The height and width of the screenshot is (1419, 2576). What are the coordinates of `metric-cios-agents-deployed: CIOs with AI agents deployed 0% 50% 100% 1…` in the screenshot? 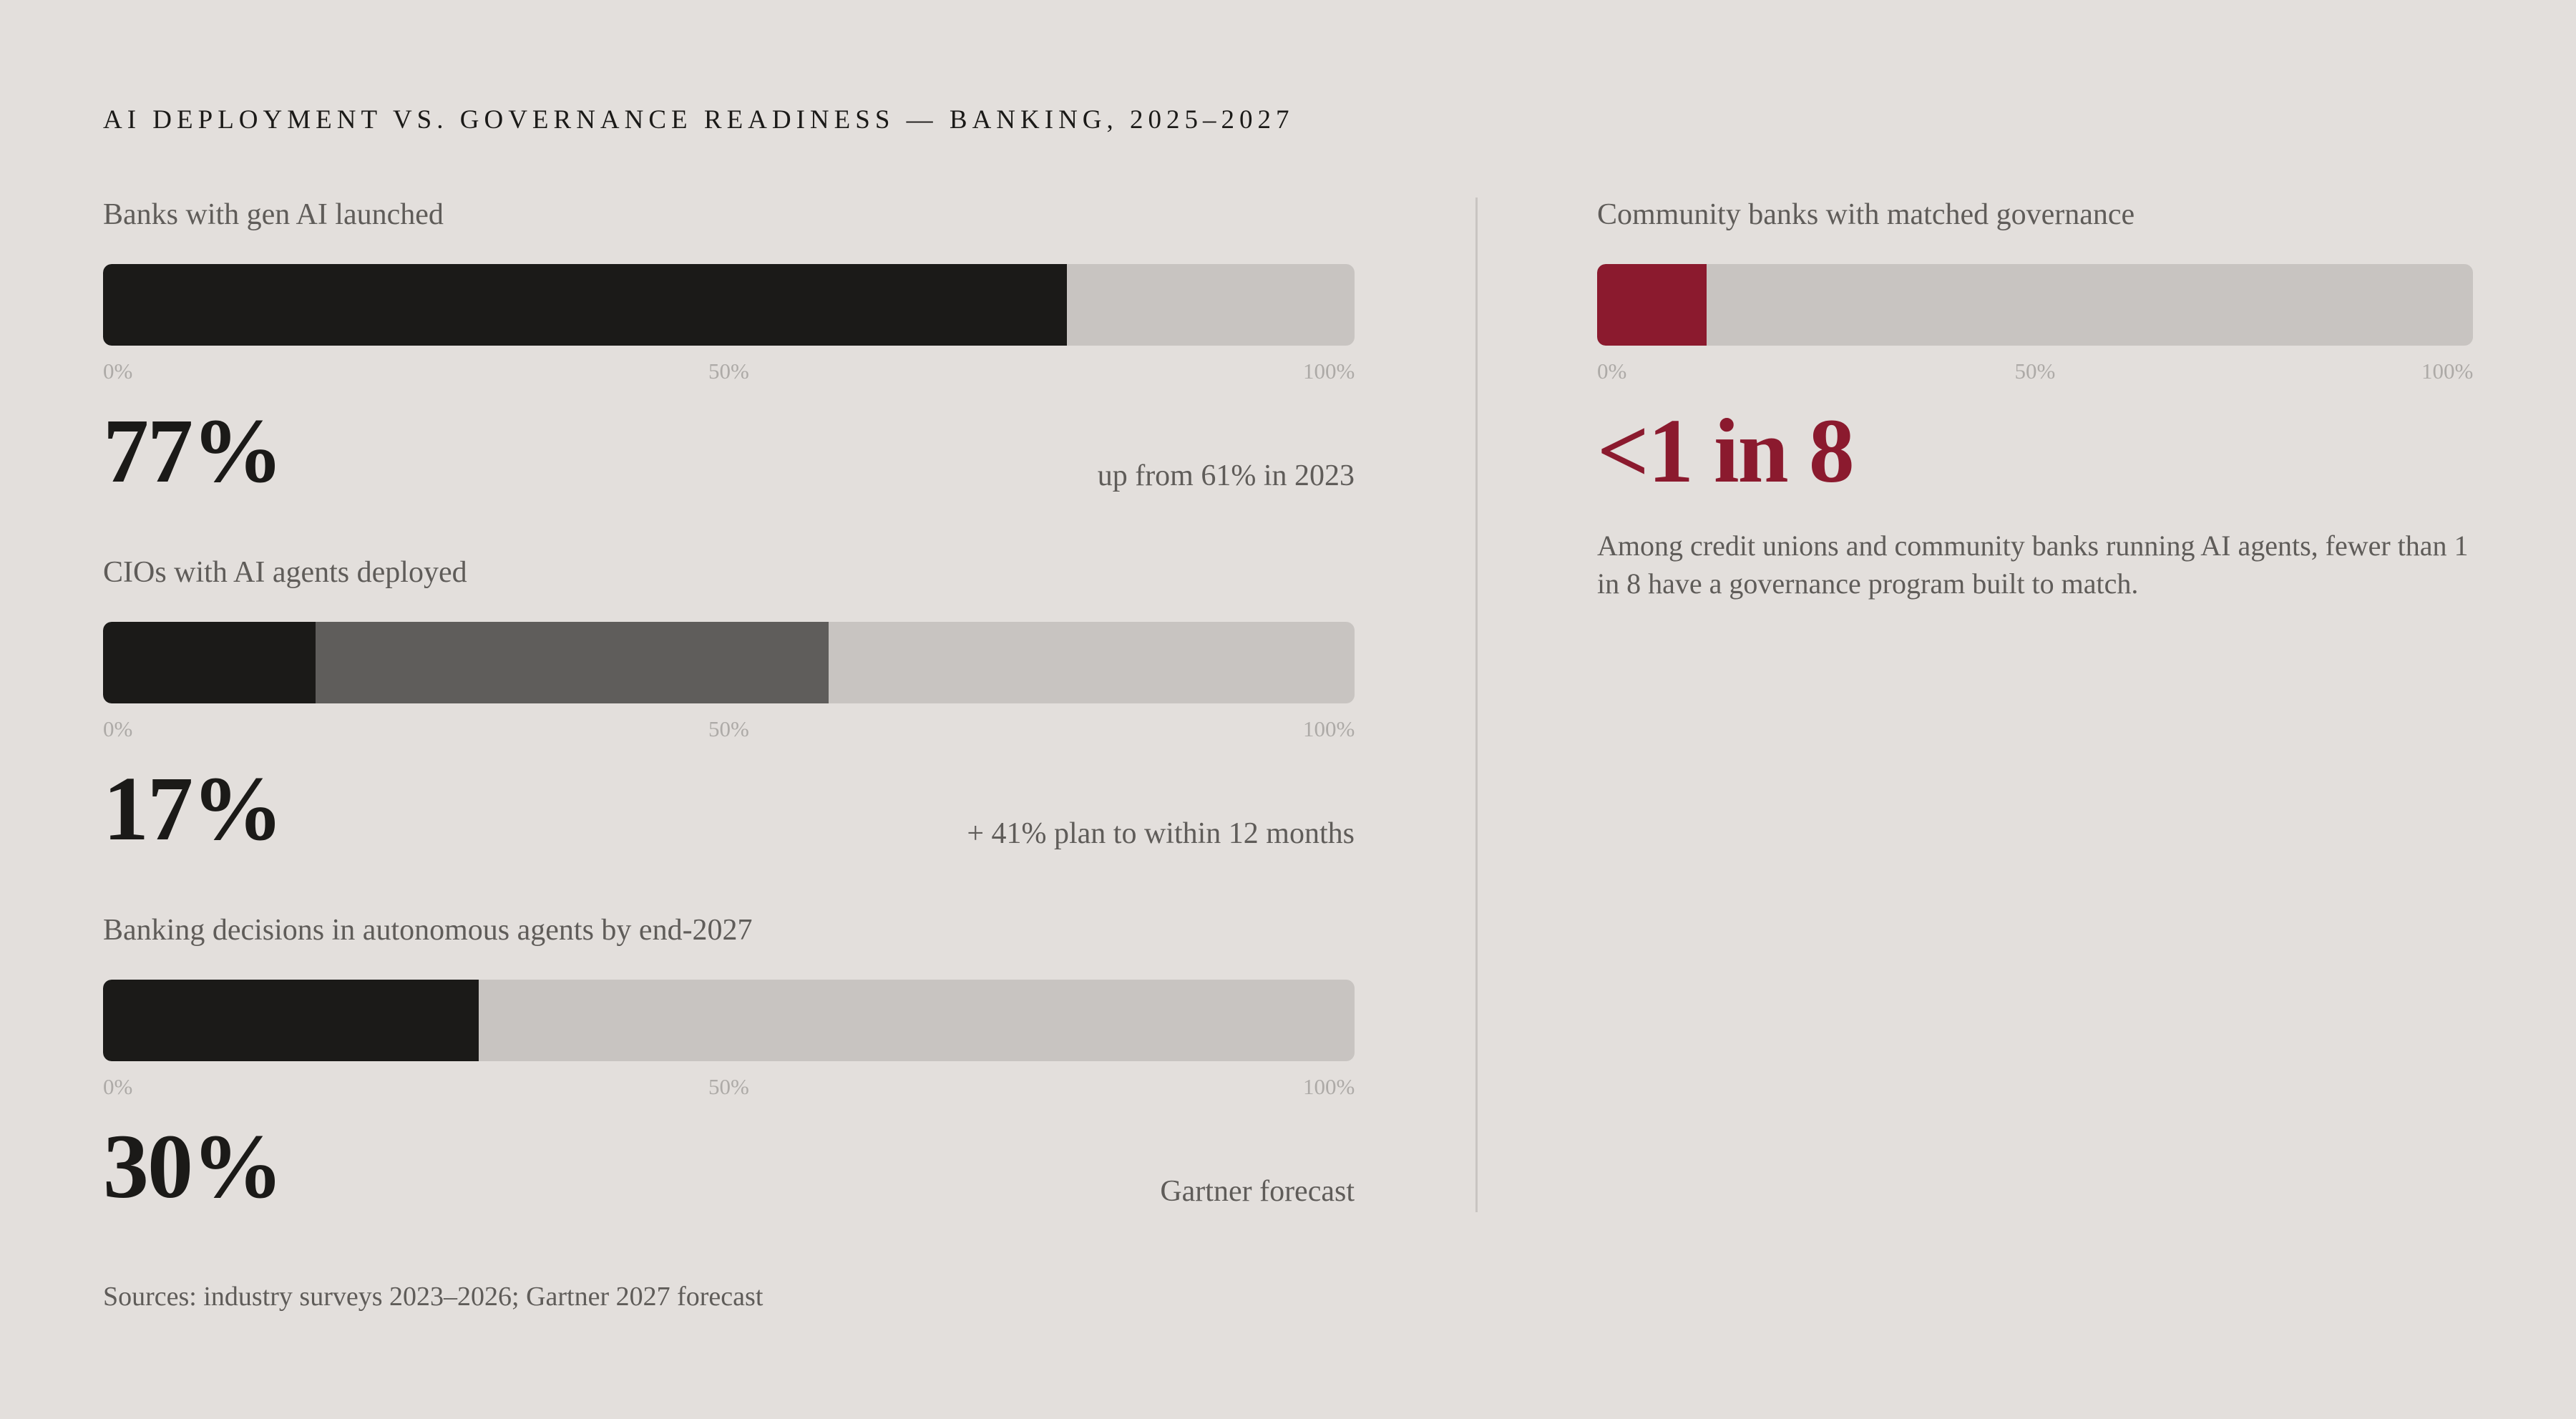 It's located at (729, 709).